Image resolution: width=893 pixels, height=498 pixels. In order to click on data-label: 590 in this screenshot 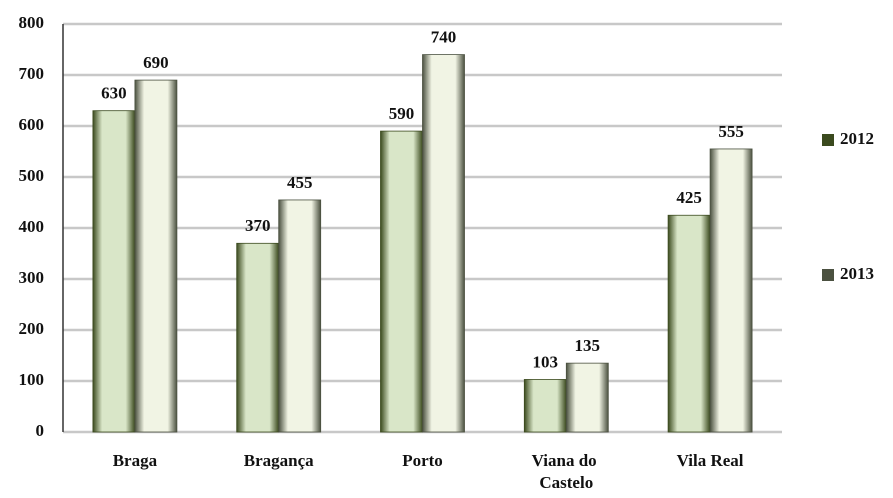, I will do `click(402, 113)`.